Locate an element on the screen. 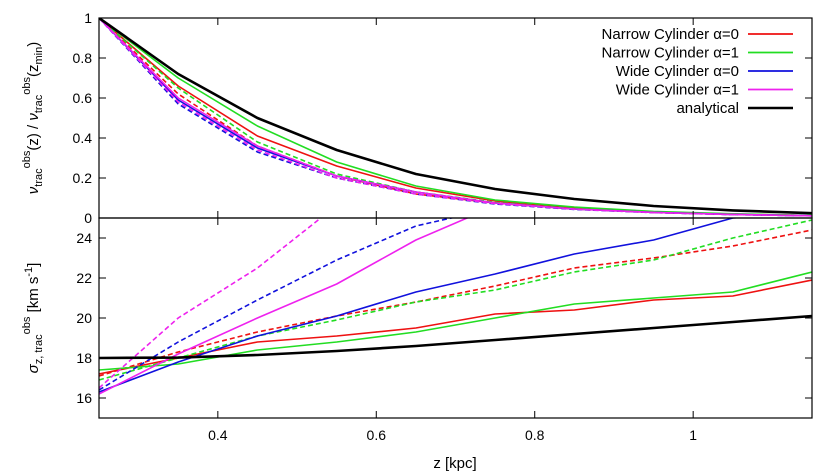 Image resolution: width=830 pixels, height=475 pixels. top-y-tick-label: 0.4 is located at coordinates (83, 138).